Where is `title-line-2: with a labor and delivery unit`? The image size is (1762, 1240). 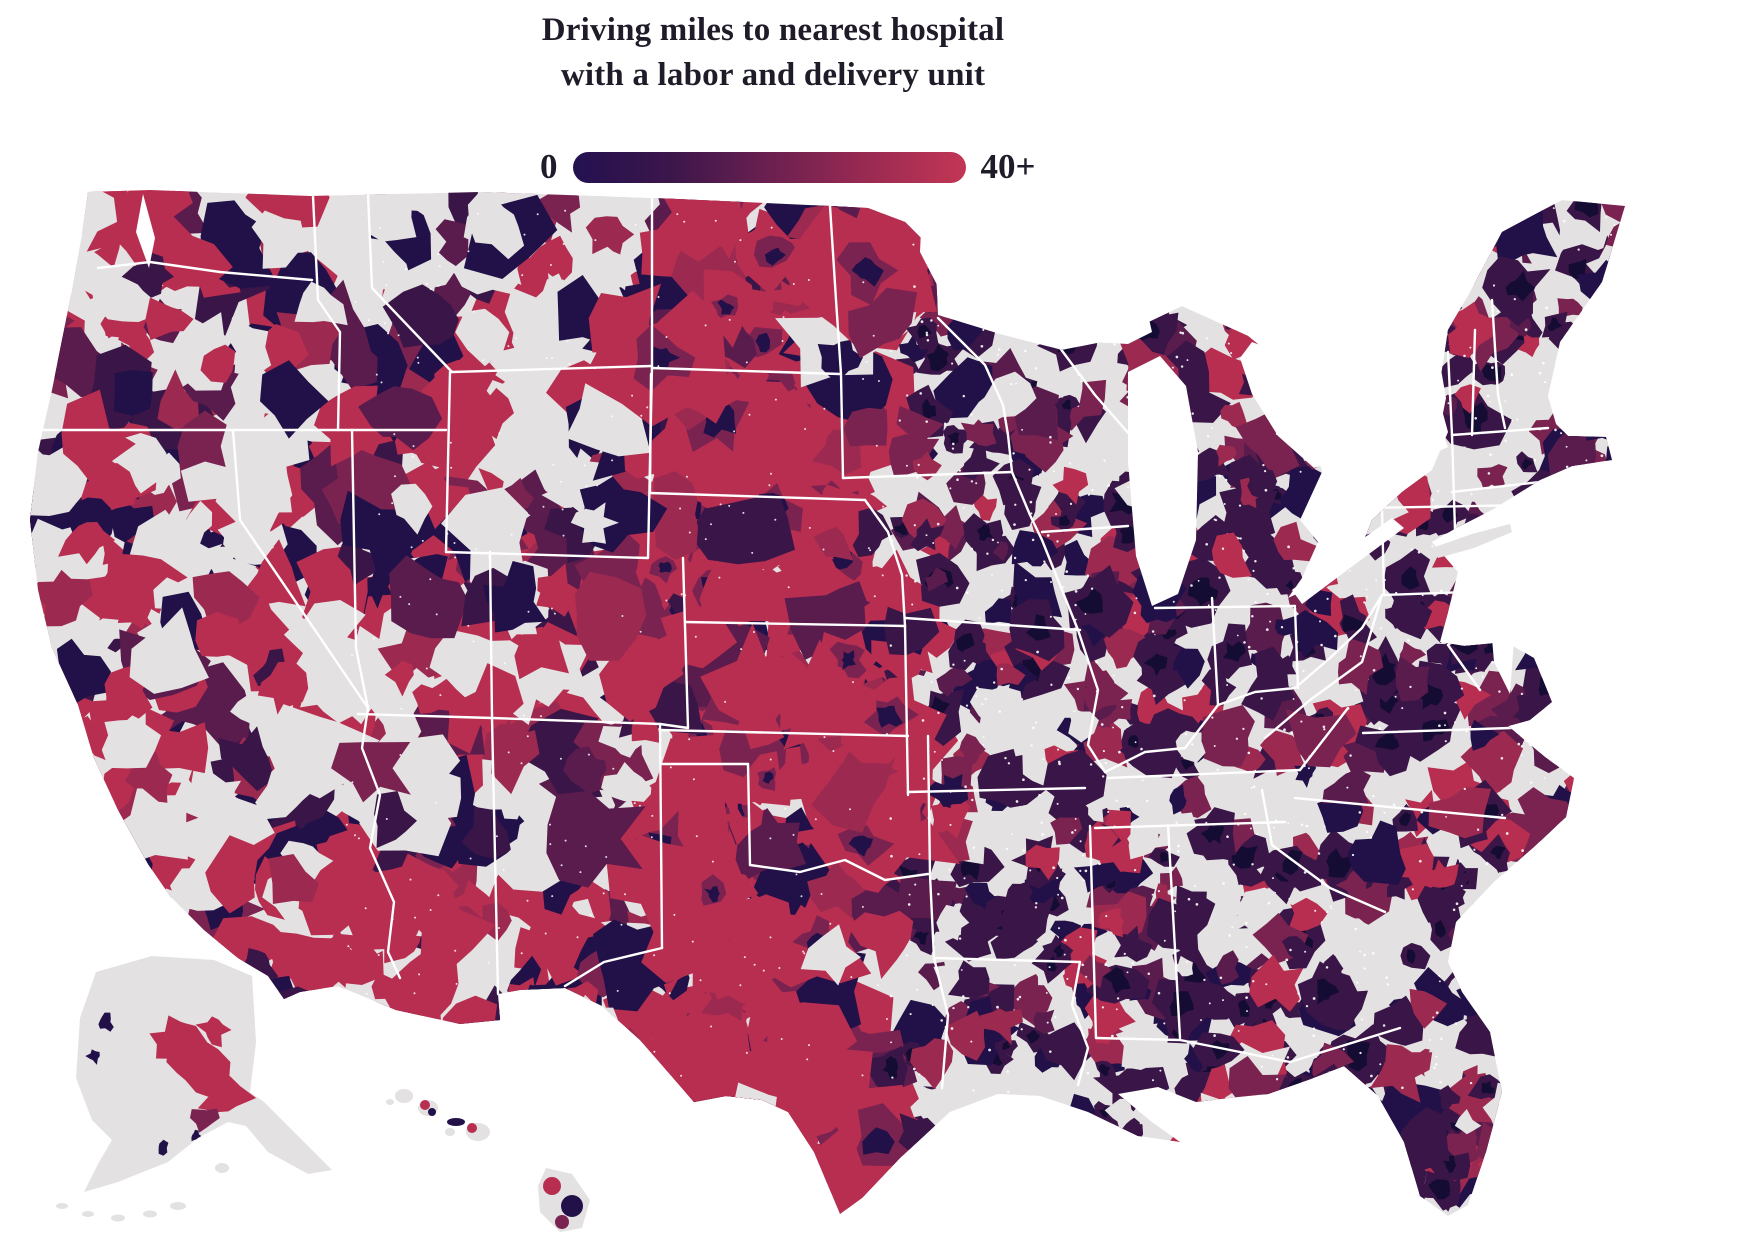
title-line-2: with a labor and delivery unit is located at coordinates (773, 75).